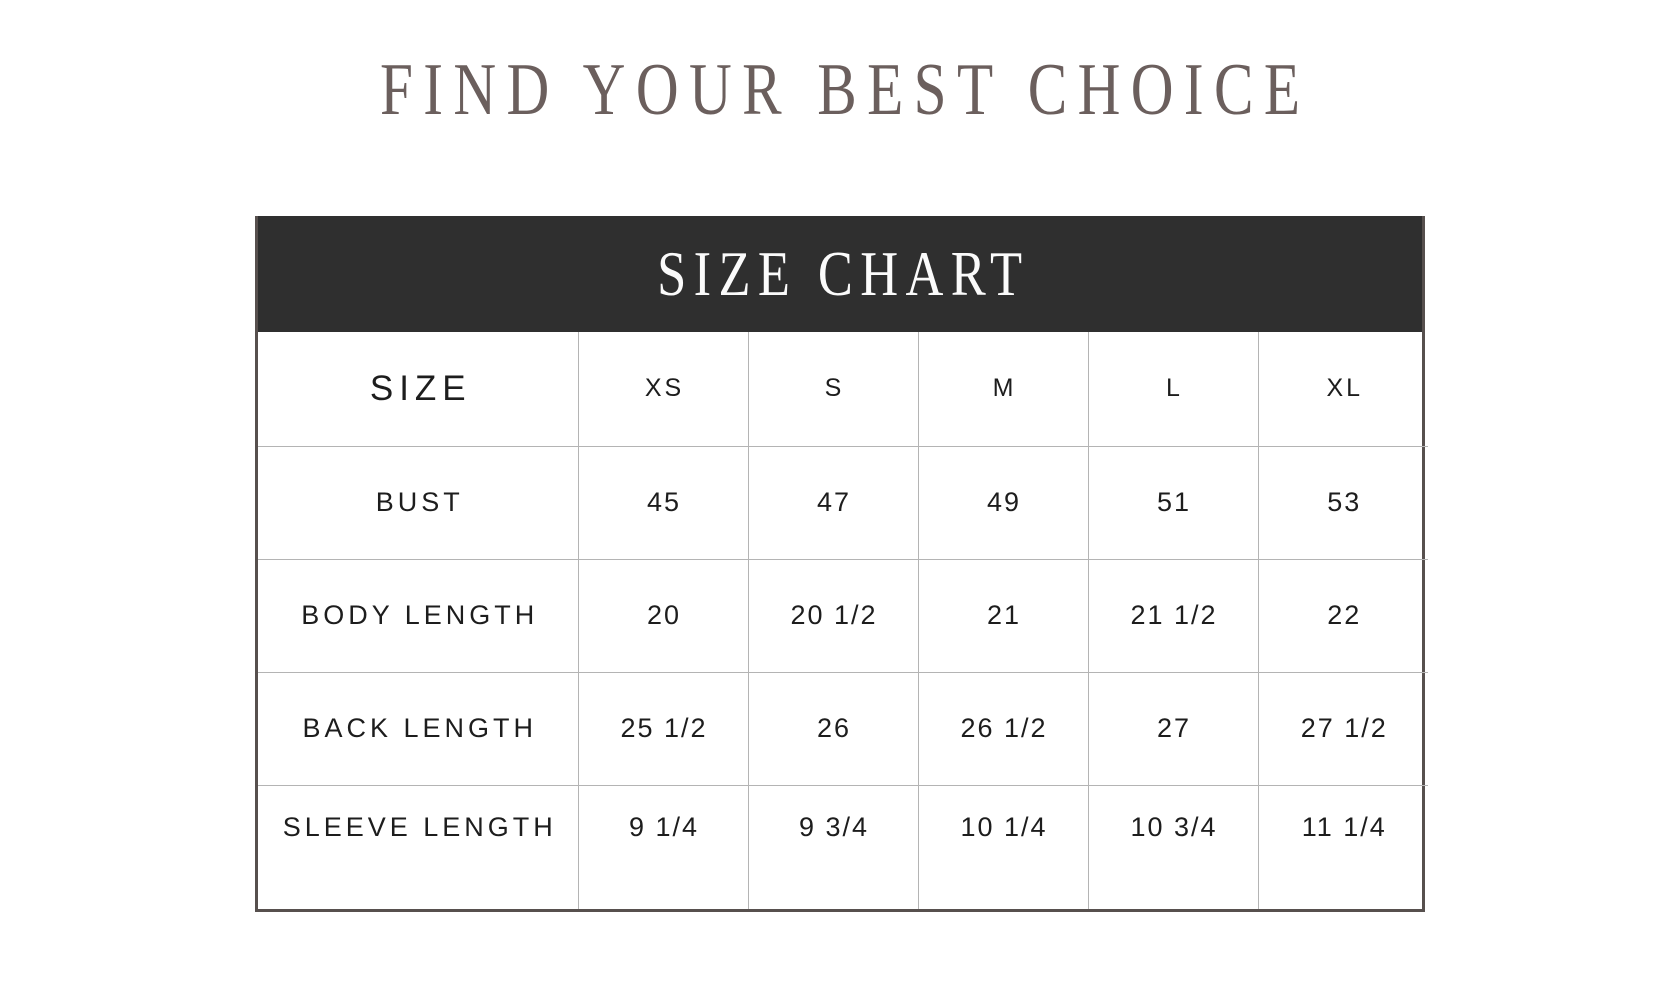 This screenshot has height=1000, width=1680. Describe the element at coordinates (1344, 826) in the screenshot. I see `cell-sleeve-length-xl: 11 1/4` at that location.